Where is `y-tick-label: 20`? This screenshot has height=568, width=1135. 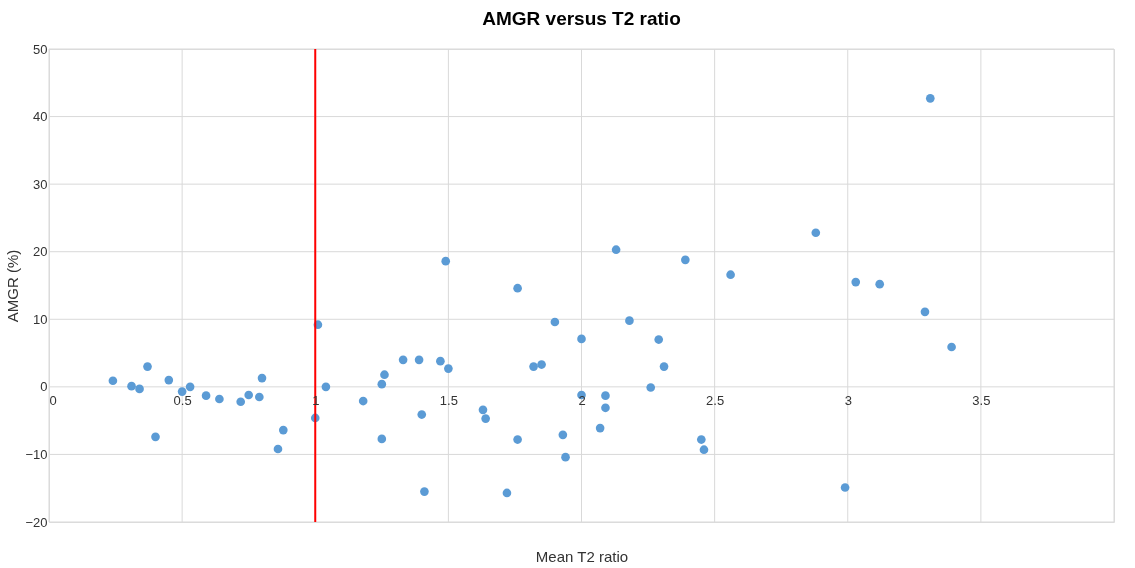 y-tick-label: 20 is located at coordinates (40, 252).